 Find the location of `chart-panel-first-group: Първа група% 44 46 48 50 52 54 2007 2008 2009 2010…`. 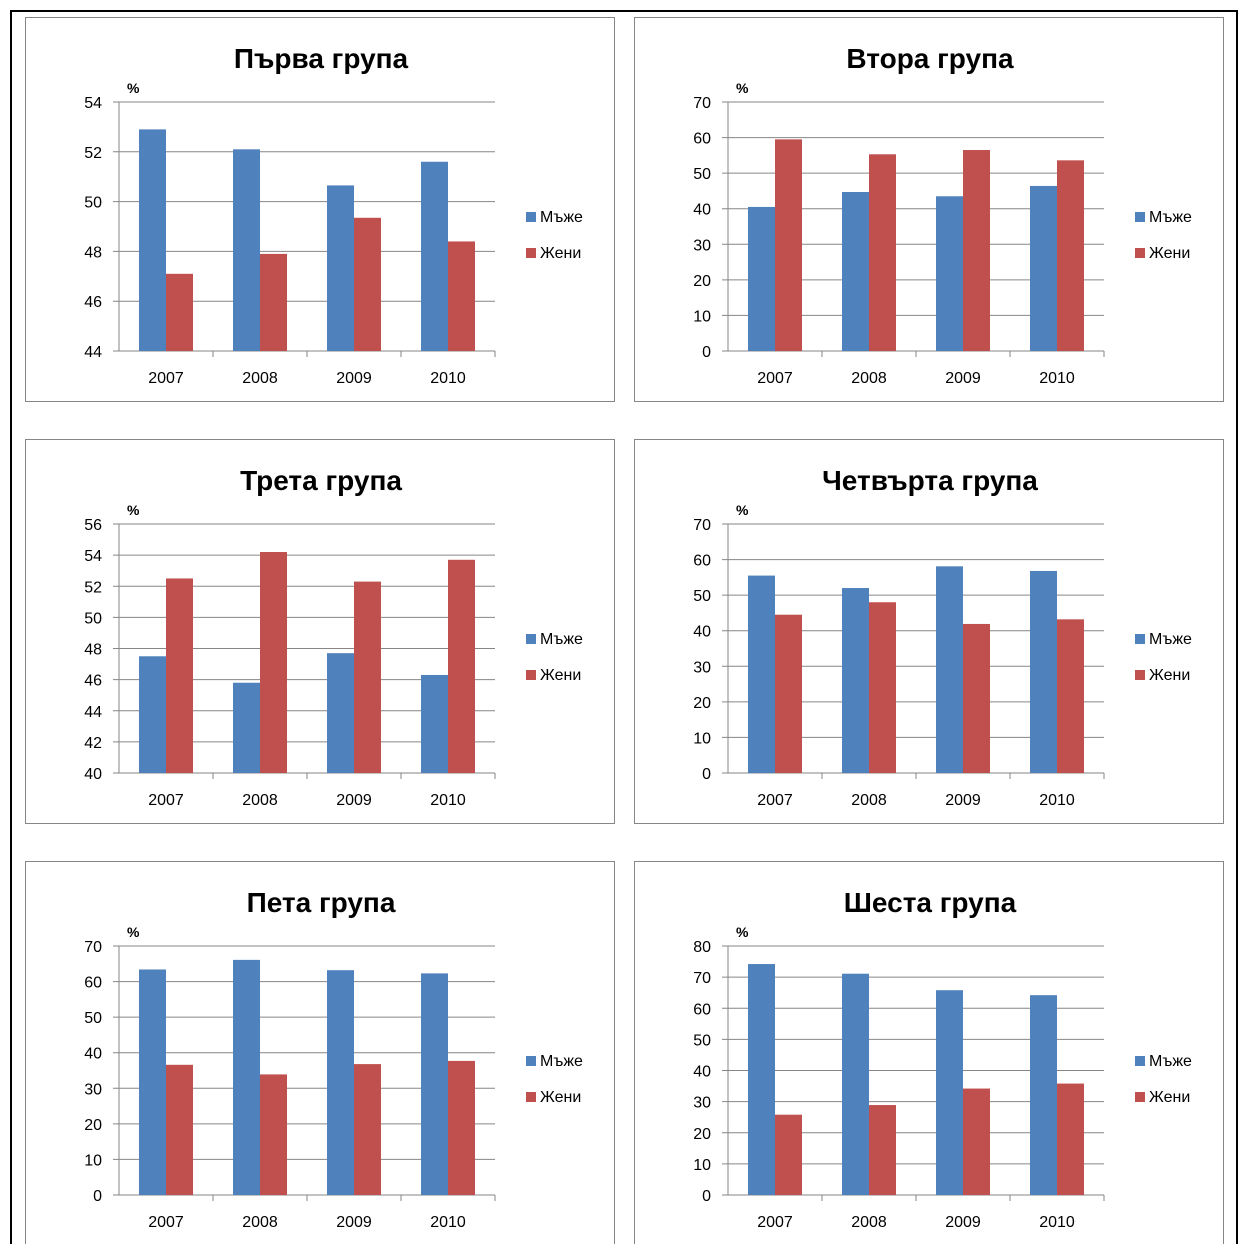

chart-panel-first-group: Първа група% 44 46 48 50 52 54 2007 2008 2009 2010… is located at coordinates (320, 209).